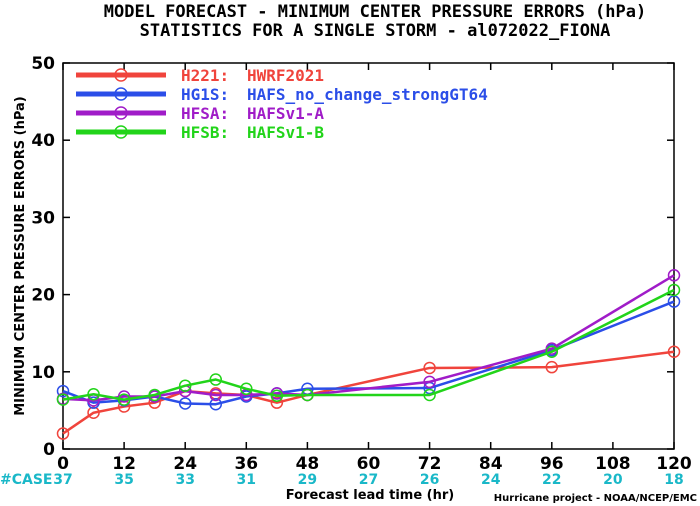 Image resolution: width=700 pixels, height=506 pixels. Describe the element at coordinates (367, 94) in the screenshot. I see `legend-name: HAFS_no_change_strongGT64` at that location.